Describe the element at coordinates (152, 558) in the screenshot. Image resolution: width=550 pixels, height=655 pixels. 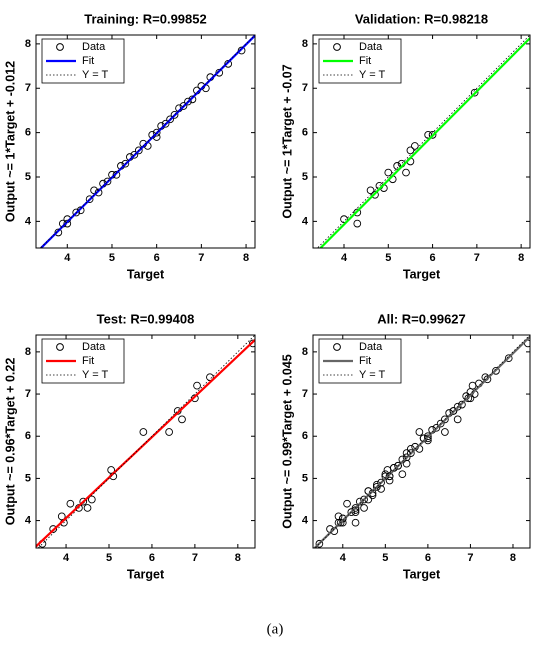
I see `x-tick-label: 6` at that location.